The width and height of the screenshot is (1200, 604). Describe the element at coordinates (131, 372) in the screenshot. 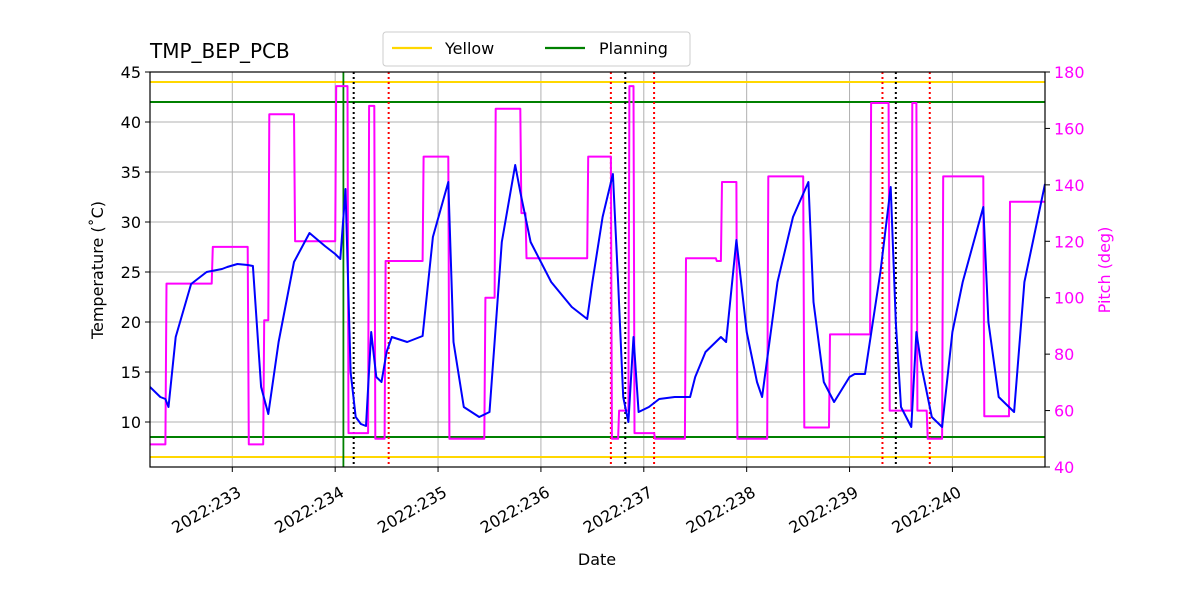

I see `y-tick-label-1: 15` at that location.